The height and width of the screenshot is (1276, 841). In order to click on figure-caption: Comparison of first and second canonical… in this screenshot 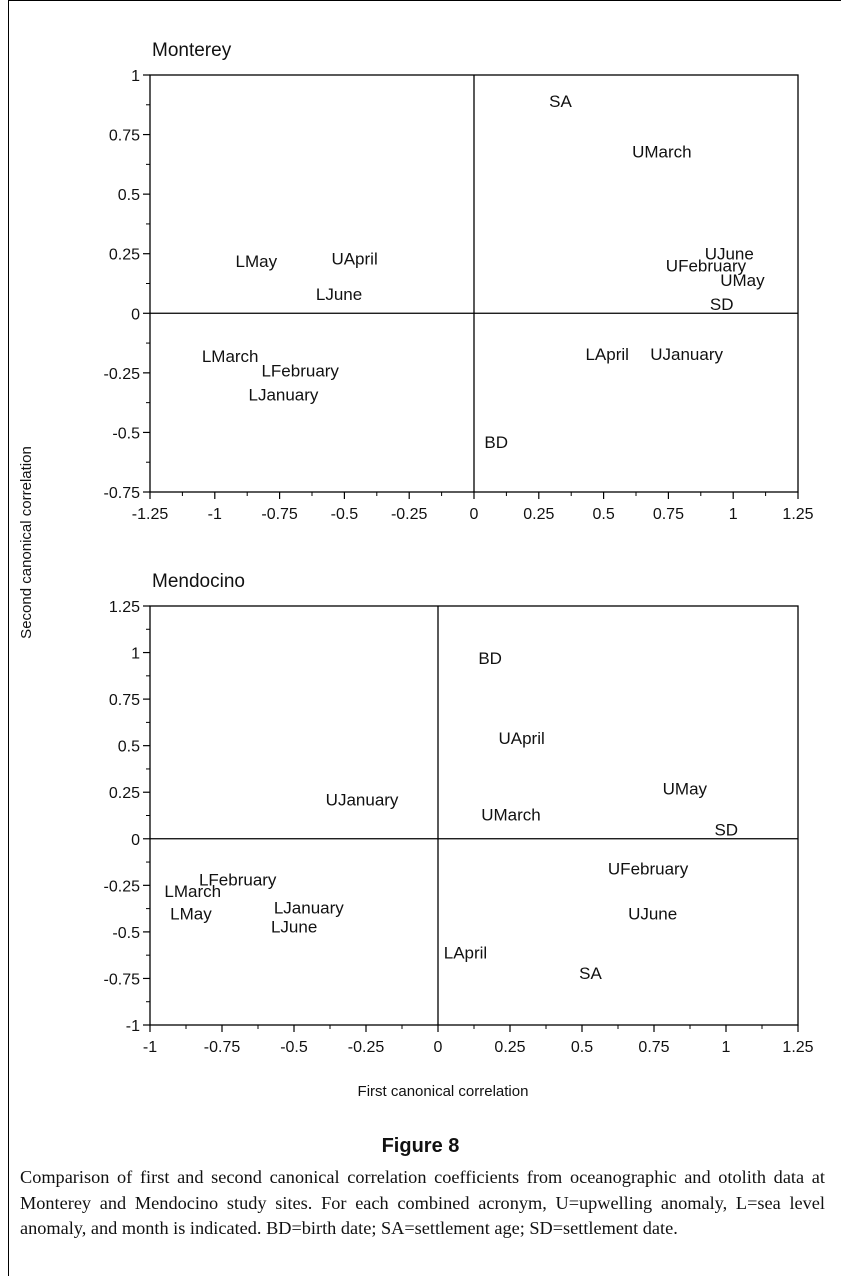, I will do `click(422, 1202)`.